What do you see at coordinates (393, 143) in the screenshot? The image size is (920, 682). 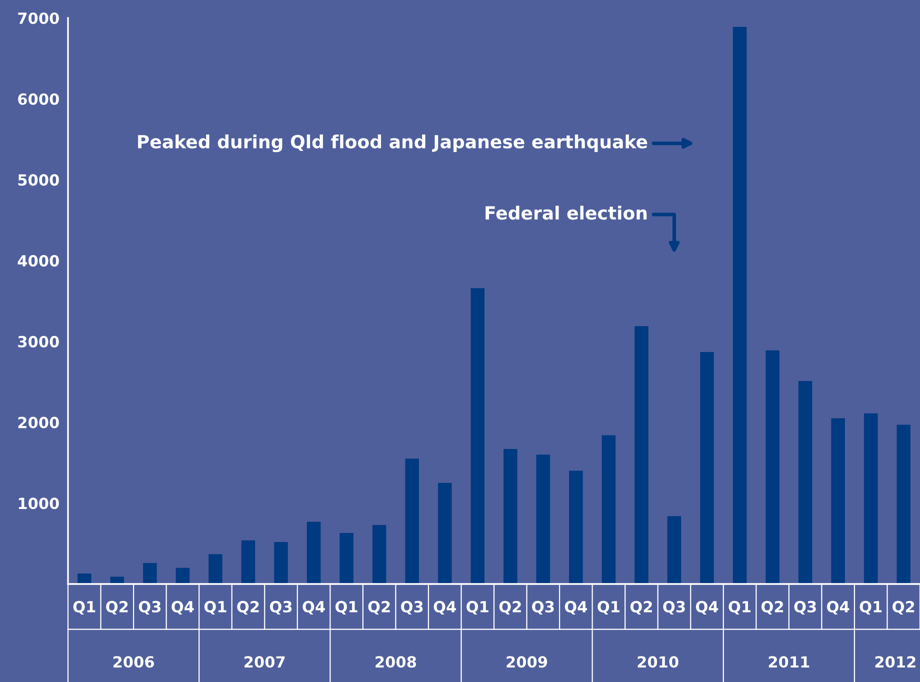 I see `annotation: Peaked during Qld flood and Japanese earthquake` at bounding box center [393, 143].